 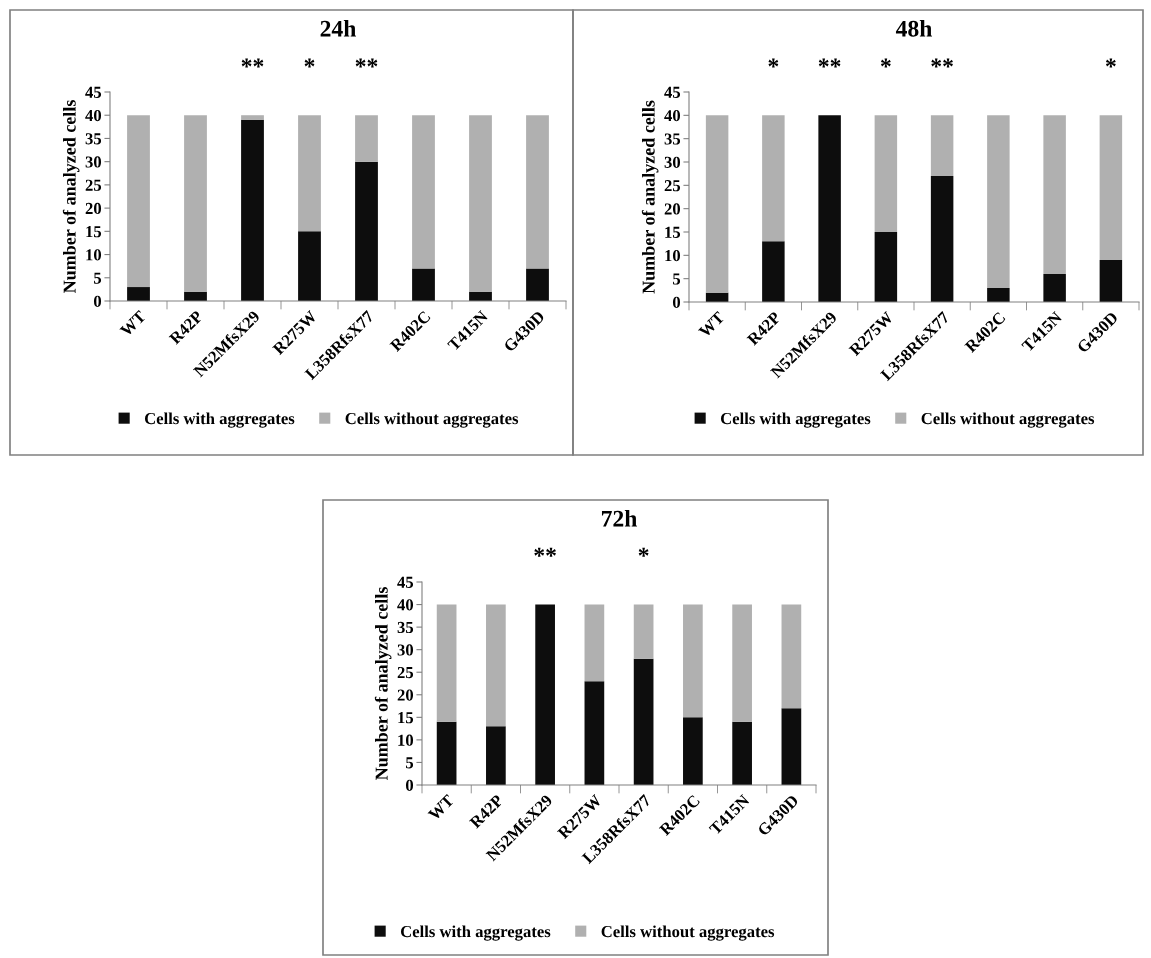 What do you see at coordinates (338, 28) in the screenshot?
I see `chart-title: 24h` at bounding box center [338, 28].